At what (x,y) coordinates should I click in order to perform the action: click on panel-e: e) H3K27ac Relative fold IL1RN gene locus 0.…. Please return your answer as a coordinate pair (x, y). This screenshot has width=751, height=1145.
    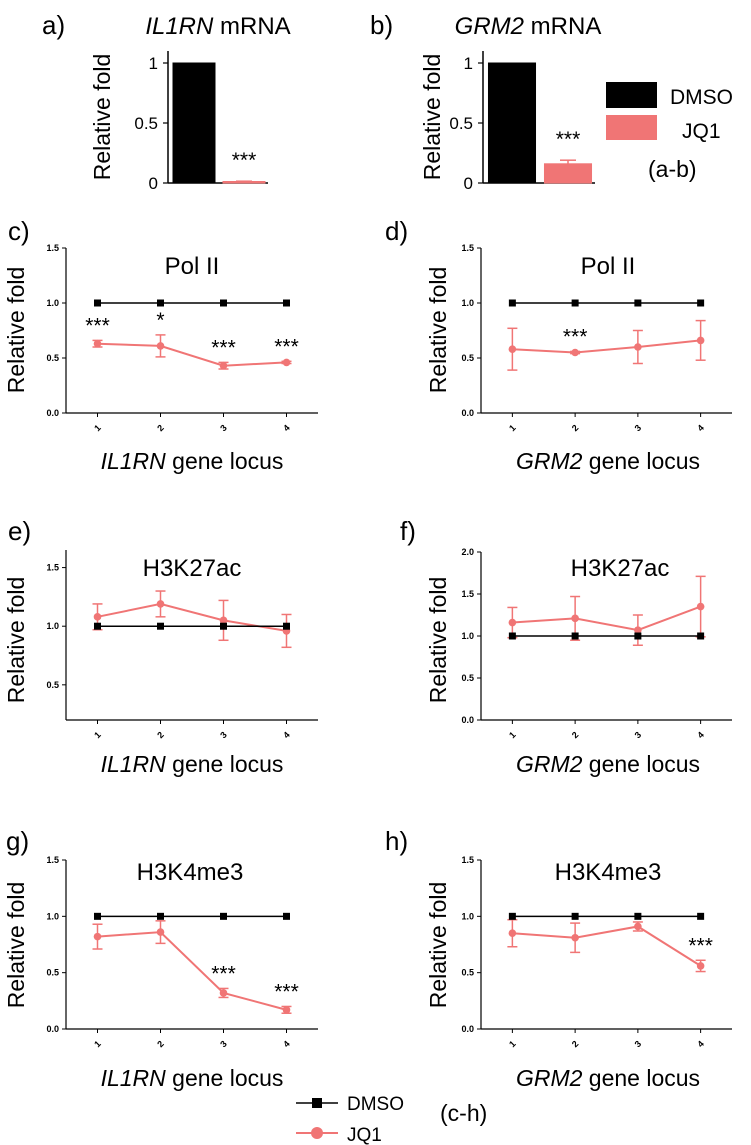
    Looking at the image, I should click on (160, 646).